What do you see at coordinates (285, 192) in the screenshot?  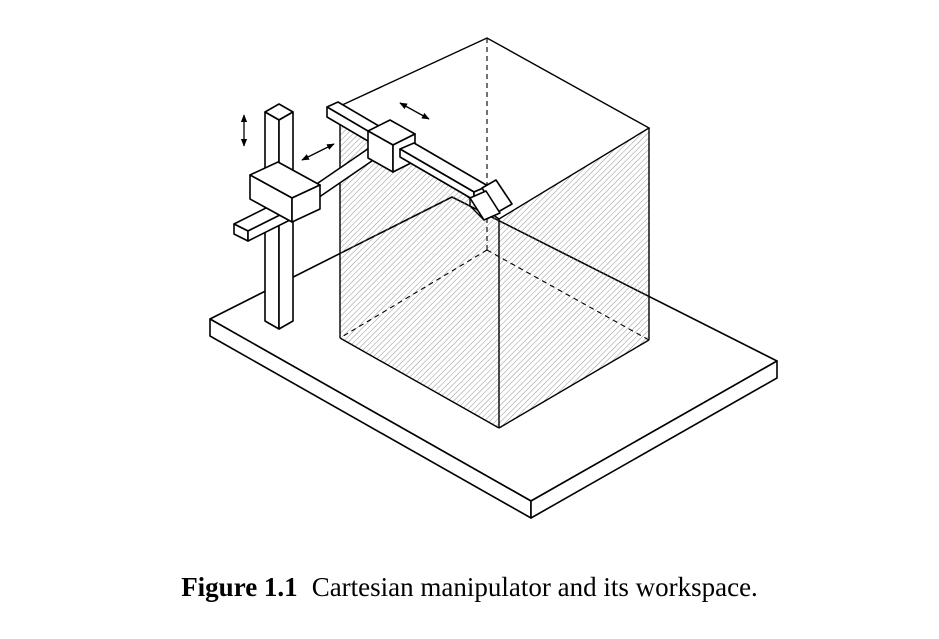 I see `vertical-carriage` at bounding box center [285, 192].